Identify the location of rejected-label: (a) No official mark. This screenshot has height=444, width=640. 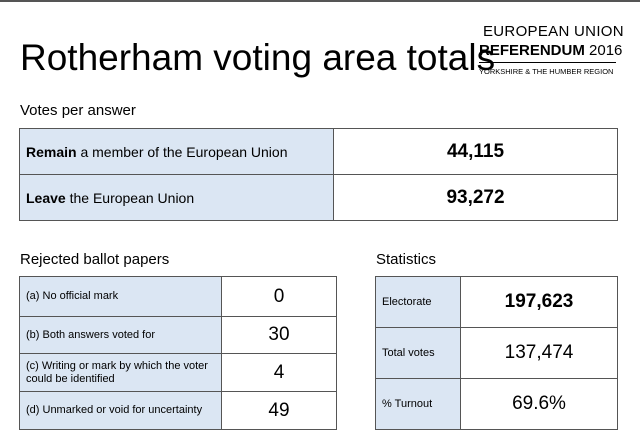
(120, 296).